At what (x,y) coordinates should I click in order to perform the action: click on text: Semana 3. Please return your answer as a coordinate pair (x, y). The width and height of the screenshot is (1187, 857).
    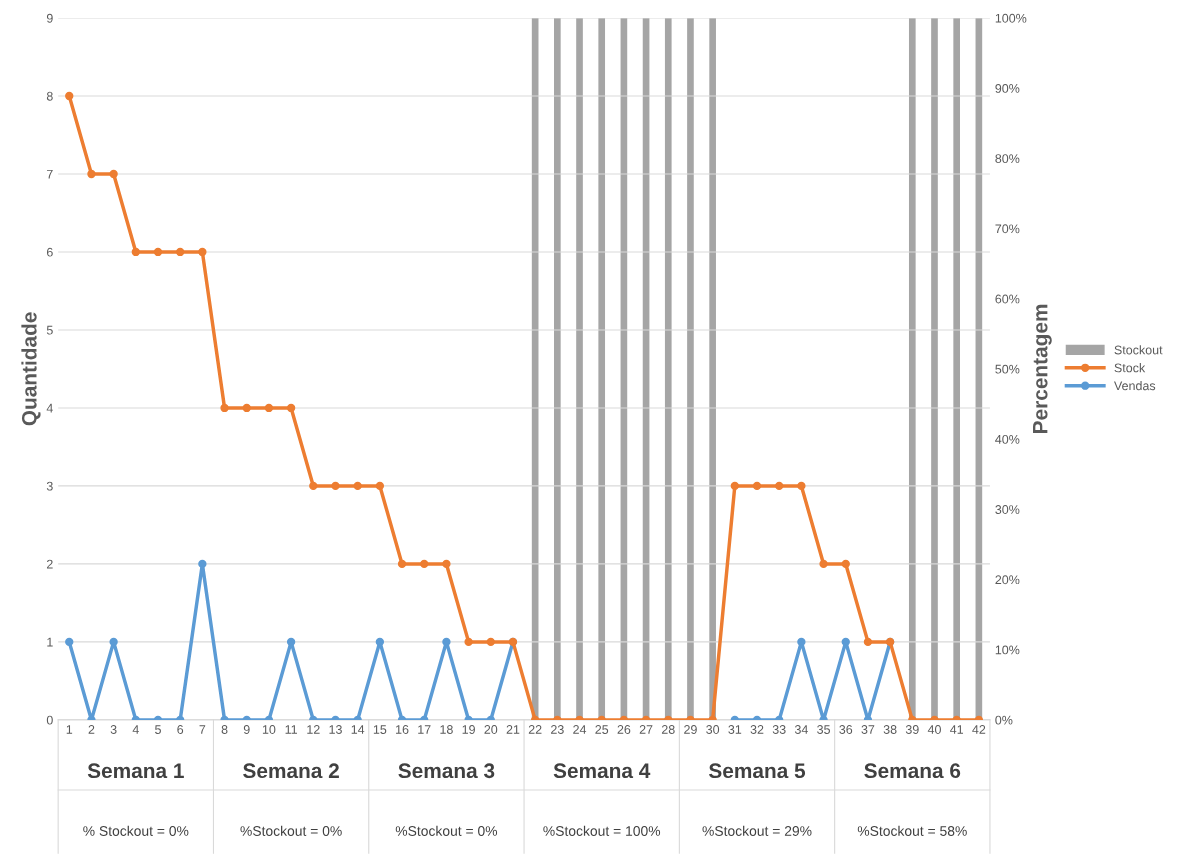
    Looking at the image, I should click on (446, 771).